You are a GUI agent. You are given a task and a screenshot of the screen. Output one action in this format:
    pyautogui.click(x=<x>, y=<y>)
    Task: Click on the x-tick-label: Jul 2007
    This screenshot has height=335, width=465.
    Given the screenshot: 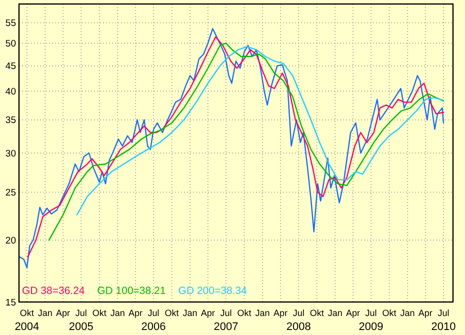 What is the action you would take?
    pyautogui.click(x=226, y=320)
    